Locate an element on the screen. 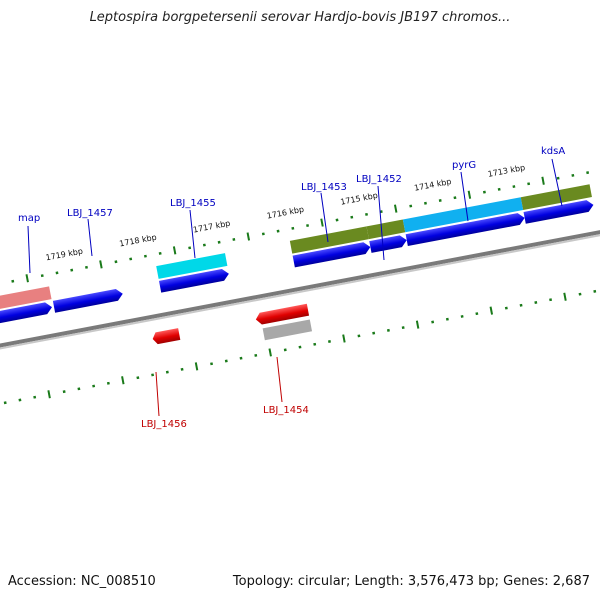 This screenshot has height=600, width=600. gene-arrow-map is located at coordinates (26, 315).